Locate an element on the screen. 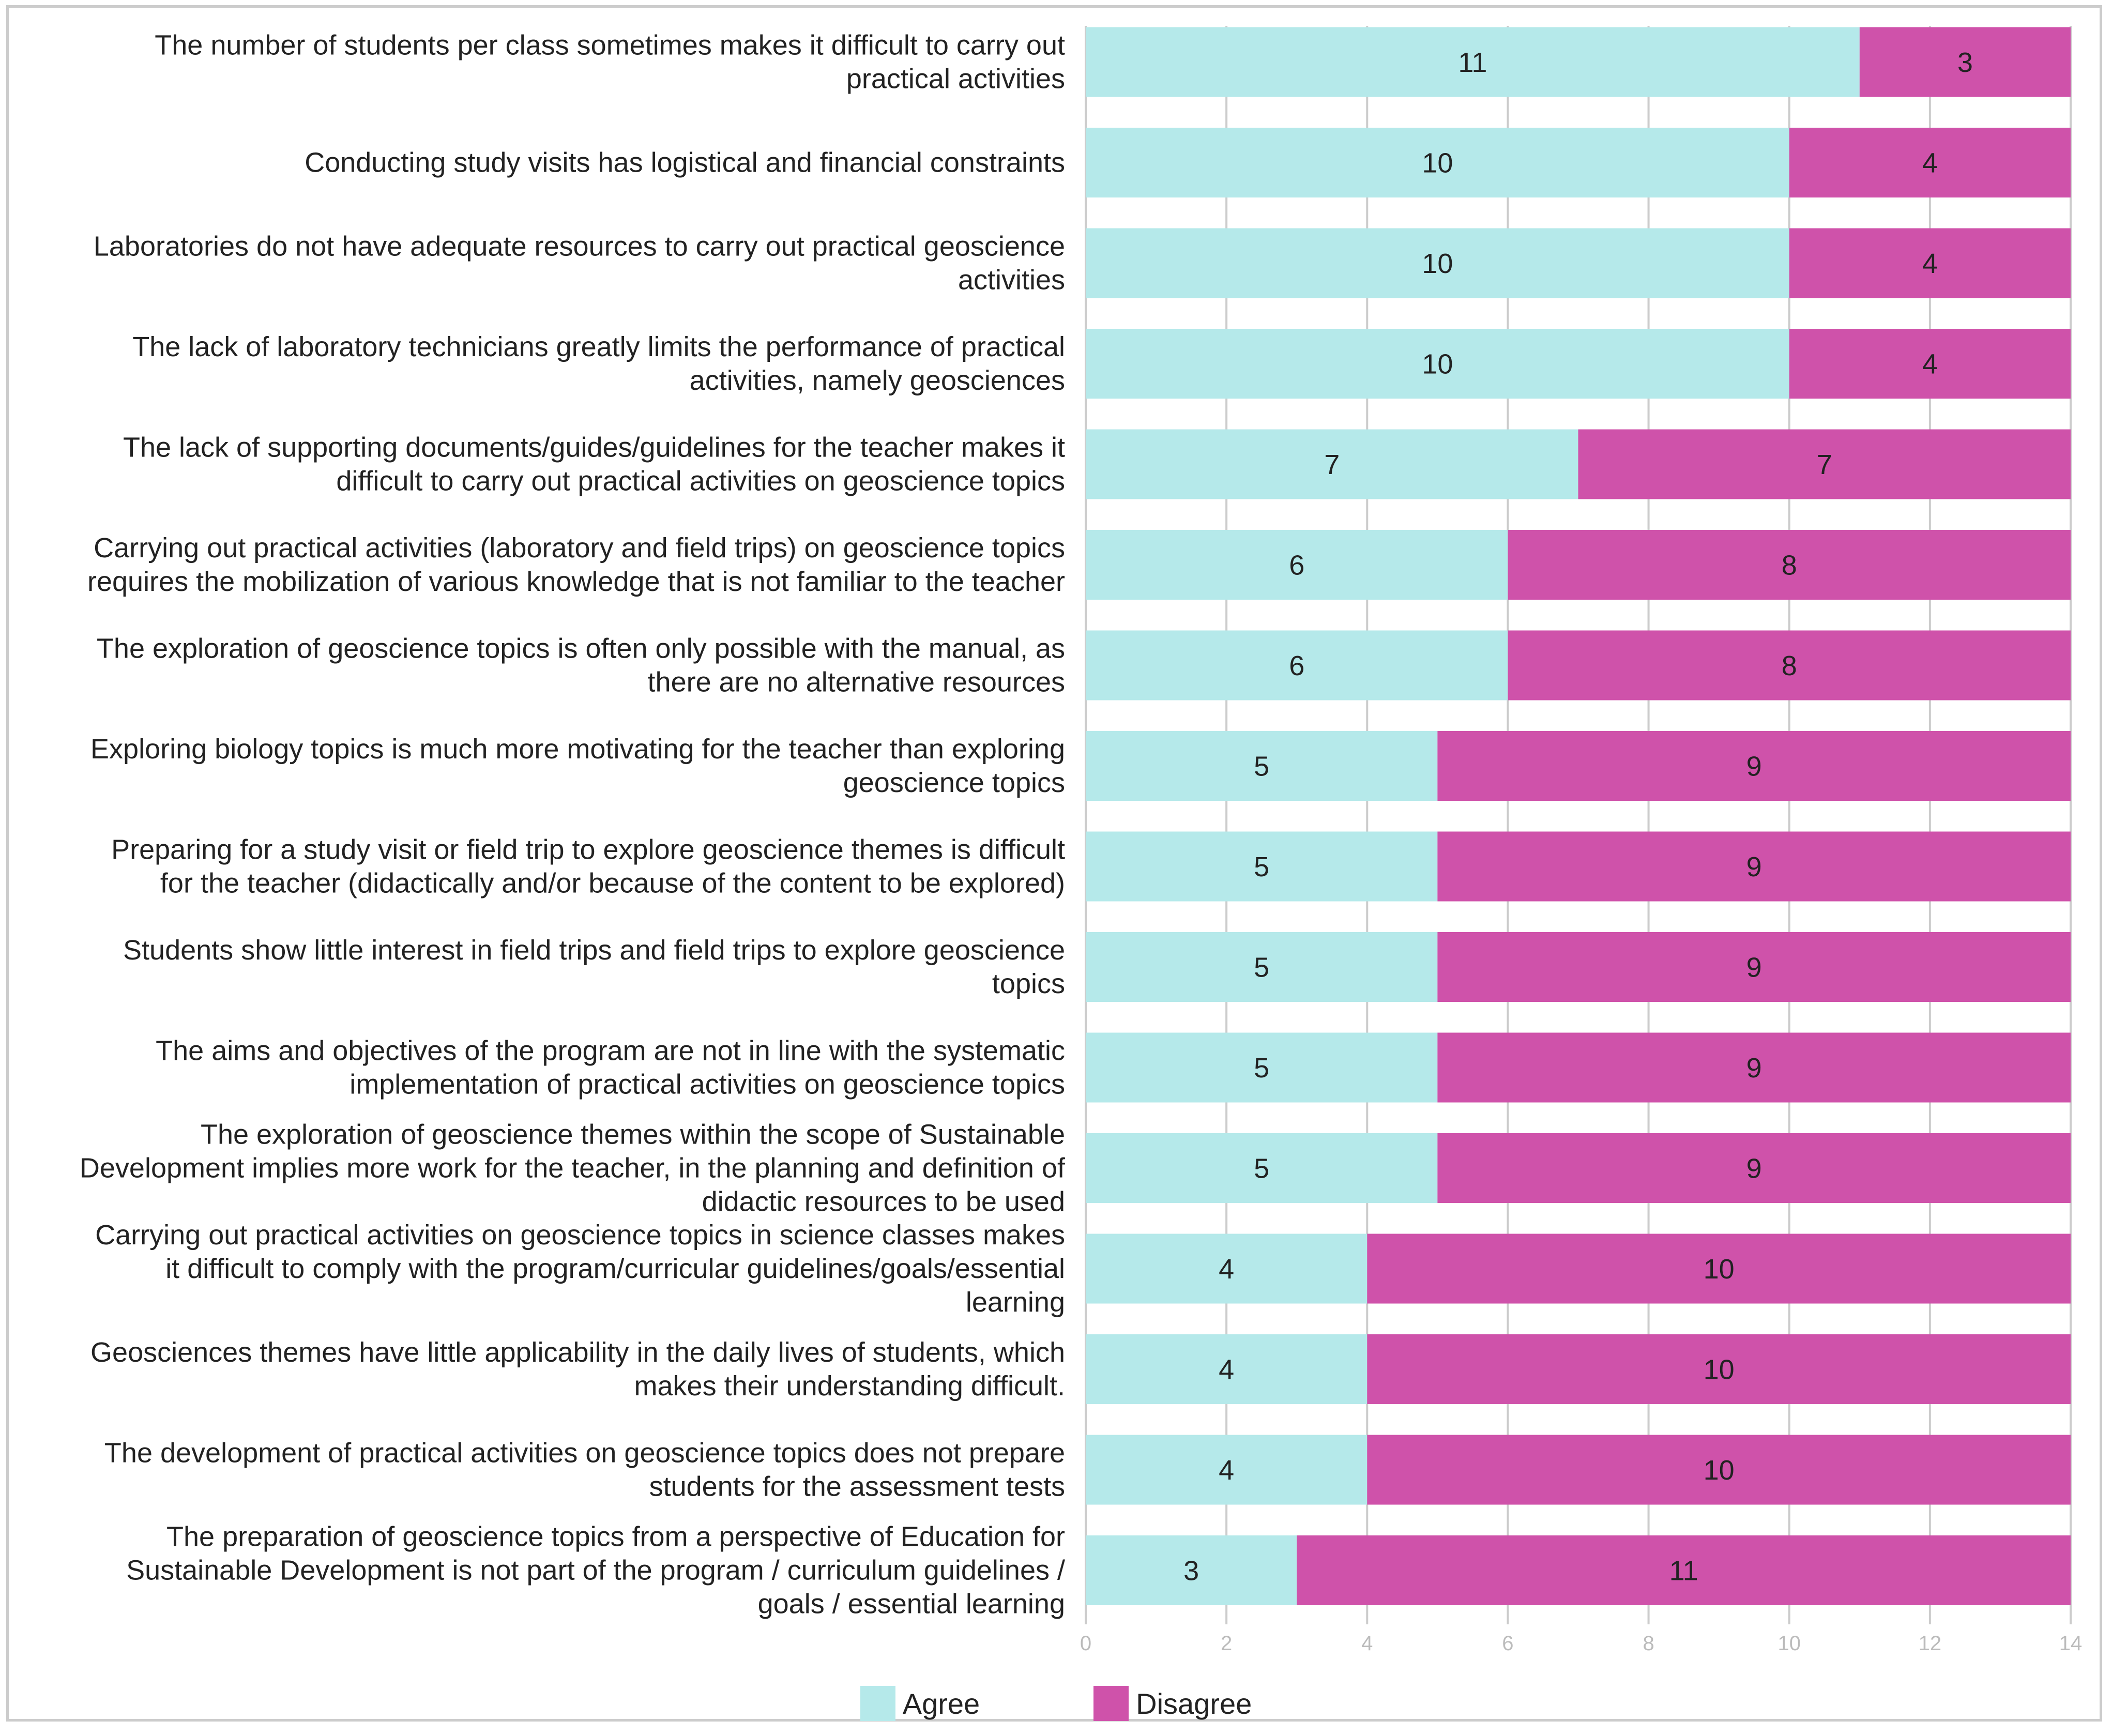  category-label-line: makes their understanding difficult. is located at coordinates (849, 1386).